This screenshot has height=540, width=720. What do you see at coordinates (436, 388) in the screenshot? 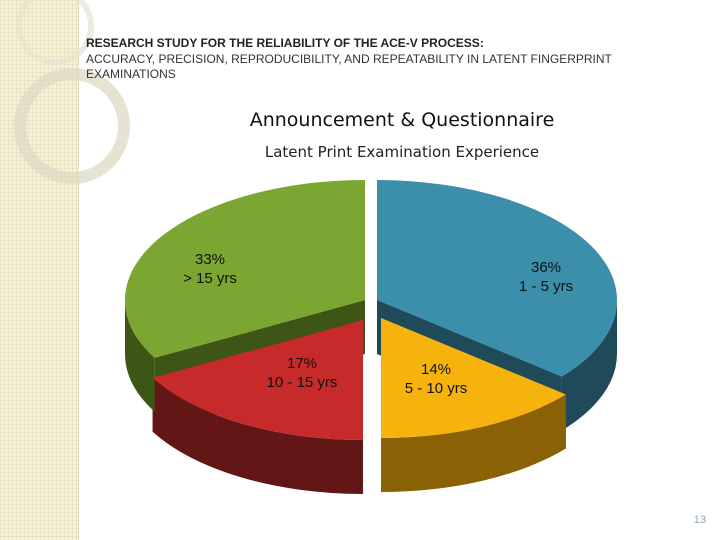
I see `pie-slice-category-1: 5 - 10 yrs` at bounding box center [436, 388].